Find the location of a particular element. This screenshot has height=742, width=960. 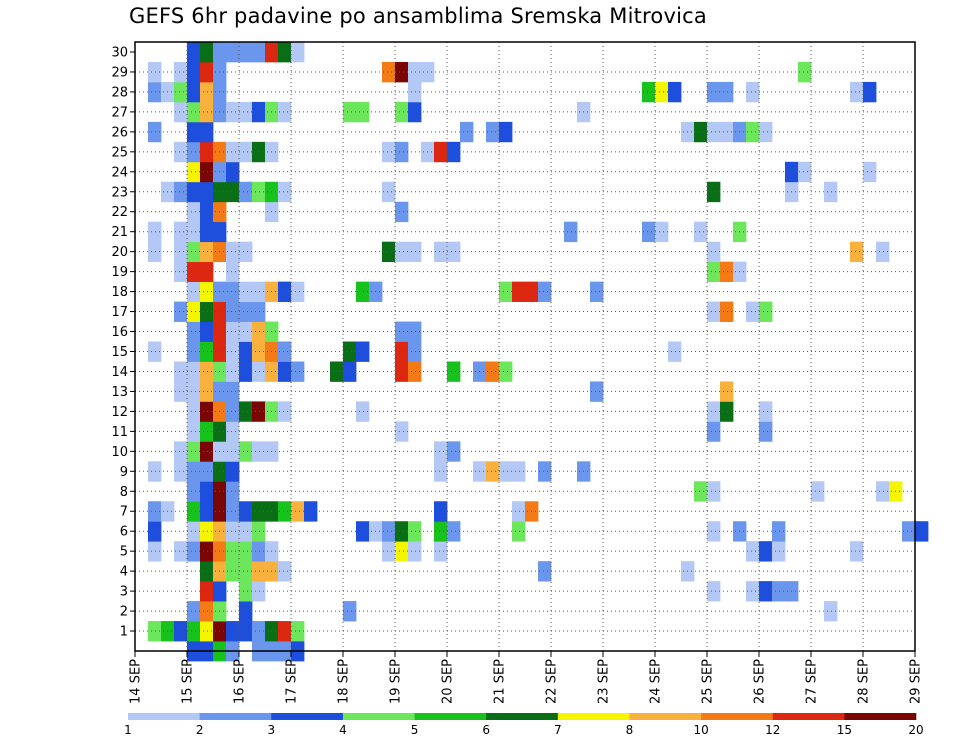

legend-label: 3 is located at coordinates (271, 730).